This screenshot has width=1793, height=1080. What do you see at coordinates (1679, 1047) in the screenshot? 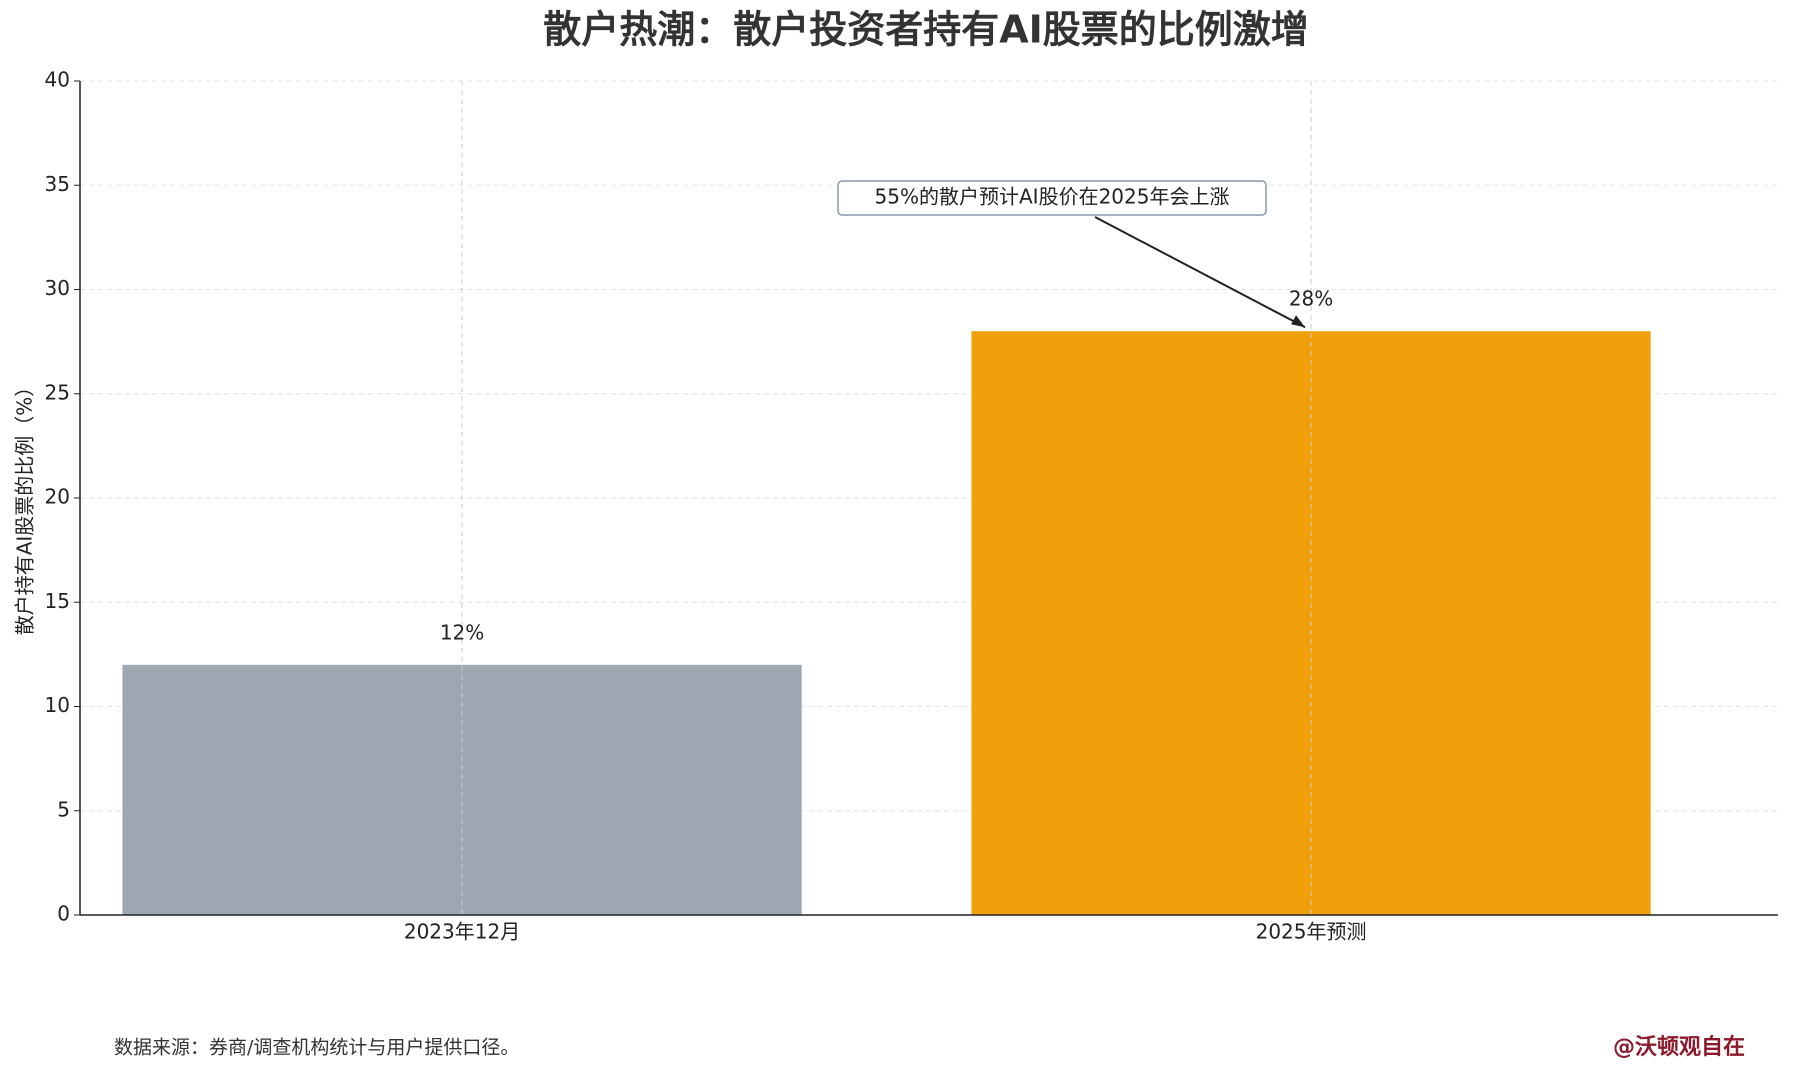
I see `watermark: @沃顿观自在` at bounding box center [1679, 1047].